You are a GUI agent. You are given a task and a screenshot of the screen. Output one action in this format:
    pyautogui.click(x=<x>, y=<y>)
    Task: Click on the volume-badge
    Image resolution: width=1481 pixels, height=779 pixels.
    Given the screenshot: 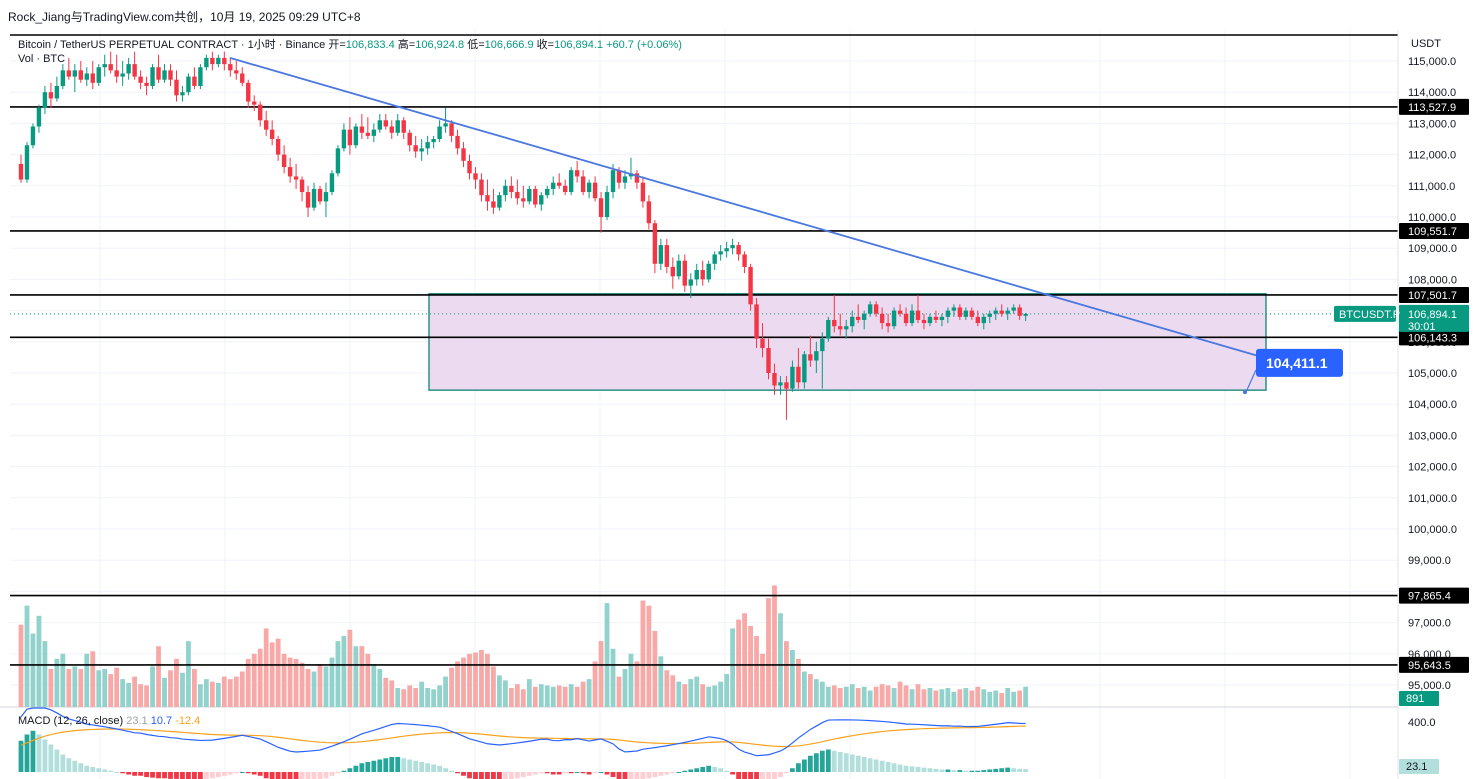 What is the action you would take?
    pyautogui.click(x=1419, y=698)
    